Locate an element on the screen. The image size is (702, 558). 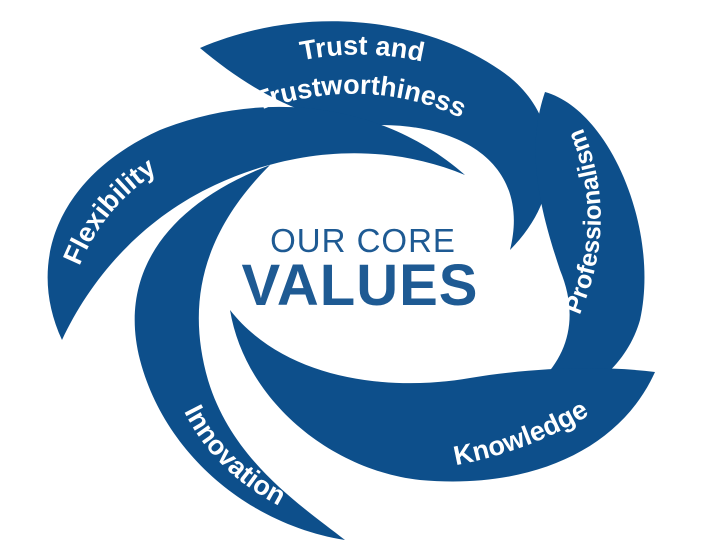
center-title-line2: VALUES is located at coordinates (360, 285).